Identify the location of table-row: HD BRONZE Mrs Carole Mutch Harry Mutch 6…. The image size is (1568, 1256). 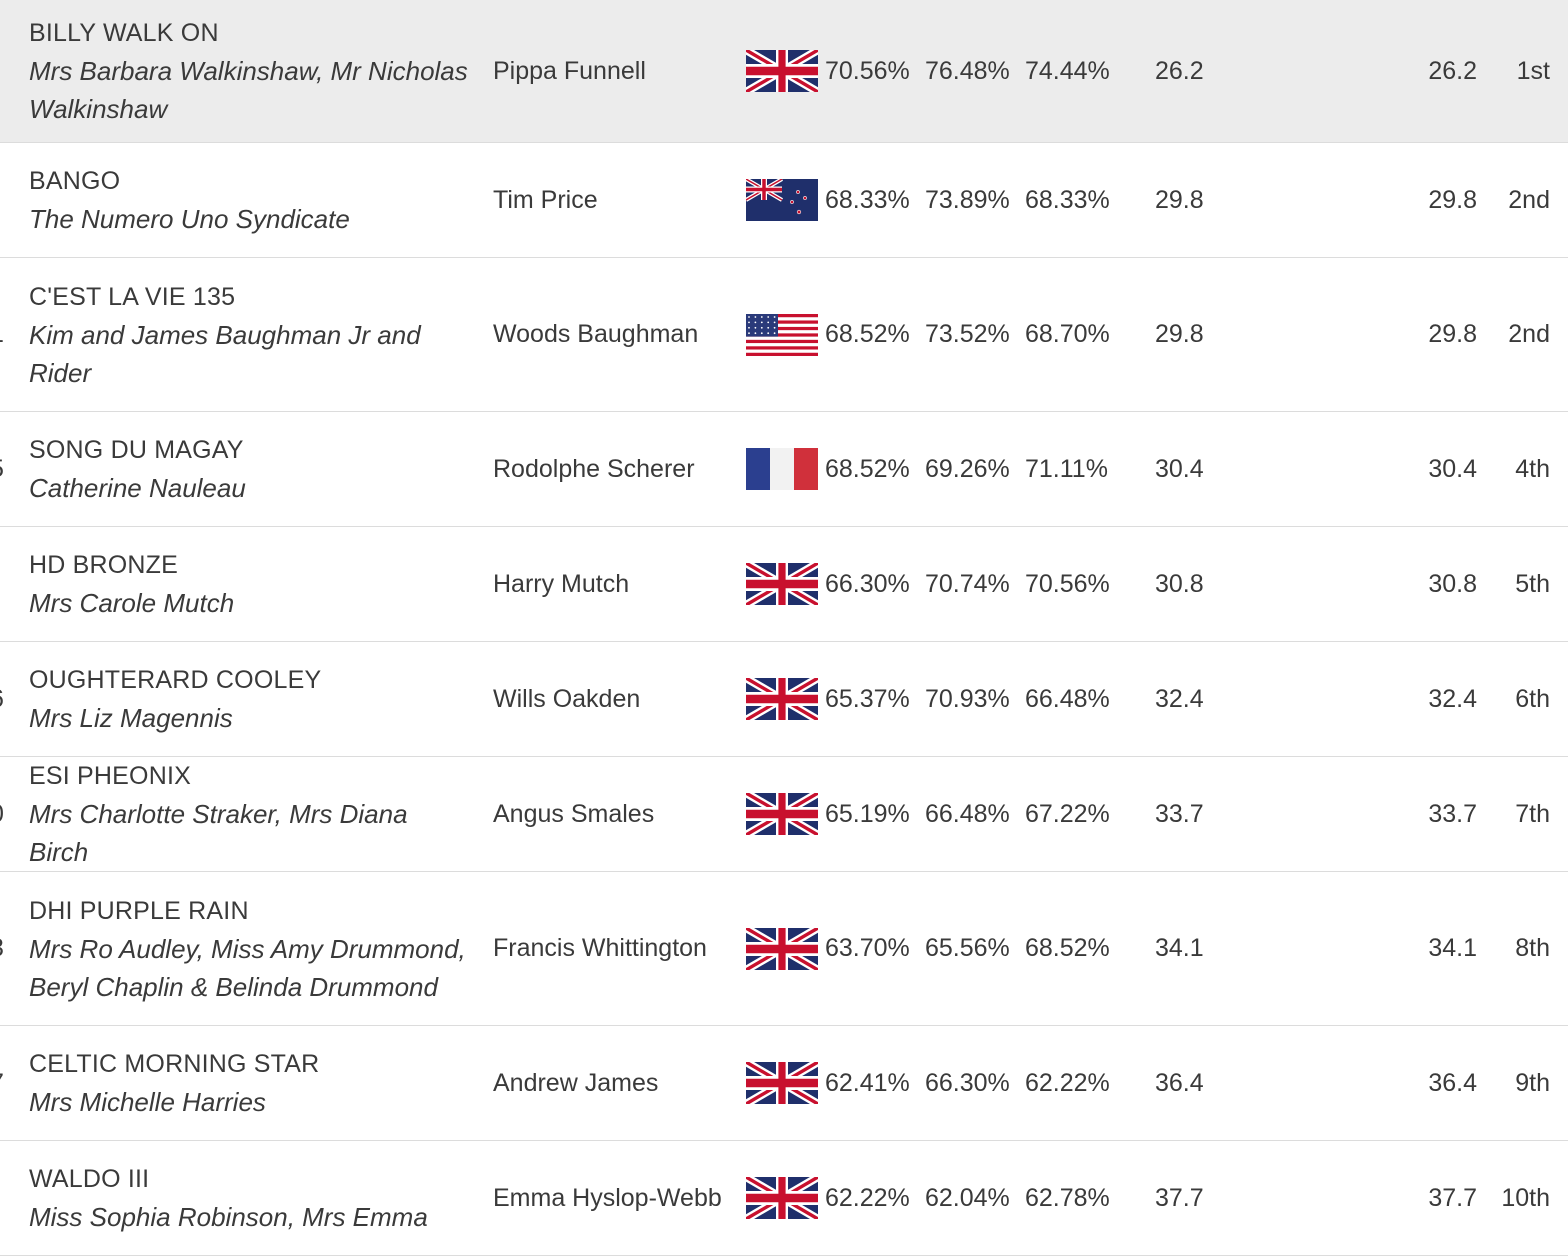
(784, 584).